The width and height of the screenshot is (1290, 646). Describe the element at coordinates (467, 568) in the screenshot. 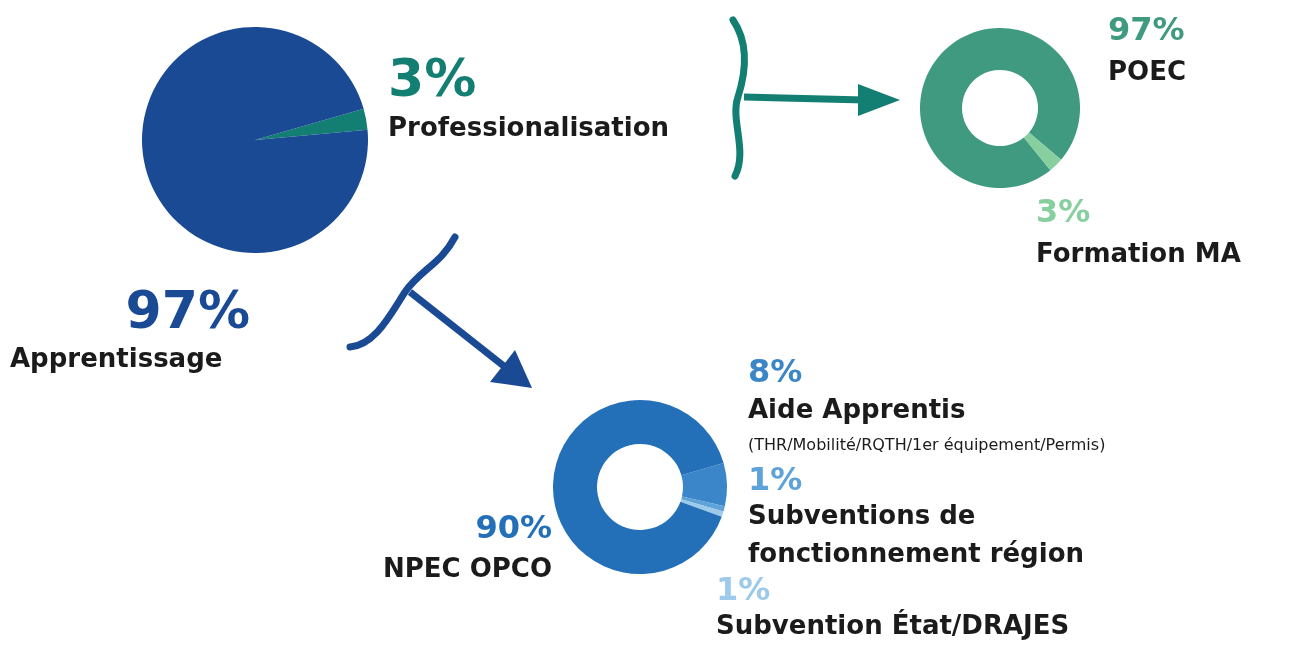

I see `slice-label: NPEC OPCO` at that location.